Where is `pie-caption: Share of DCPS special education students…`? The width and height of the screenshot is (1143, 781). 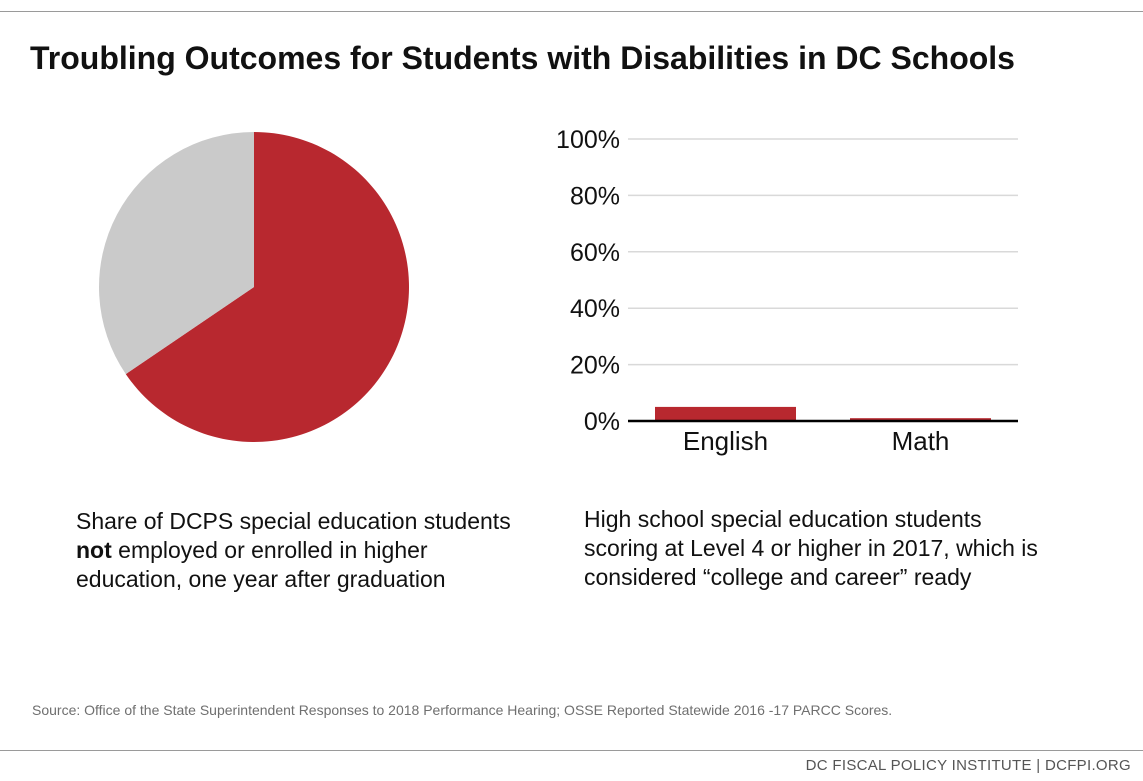
pie-caption: Share of DCPS special education students… is located at coordinates (296, 550).